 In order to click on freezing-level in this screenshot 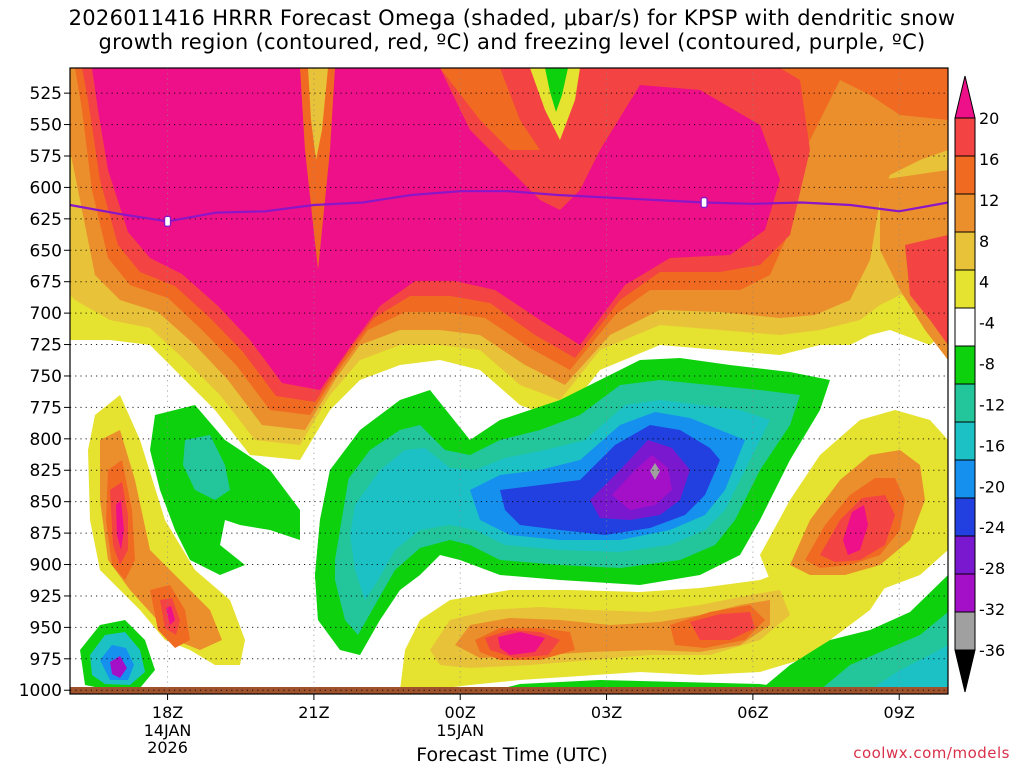, I will do `click(509, 209)`.